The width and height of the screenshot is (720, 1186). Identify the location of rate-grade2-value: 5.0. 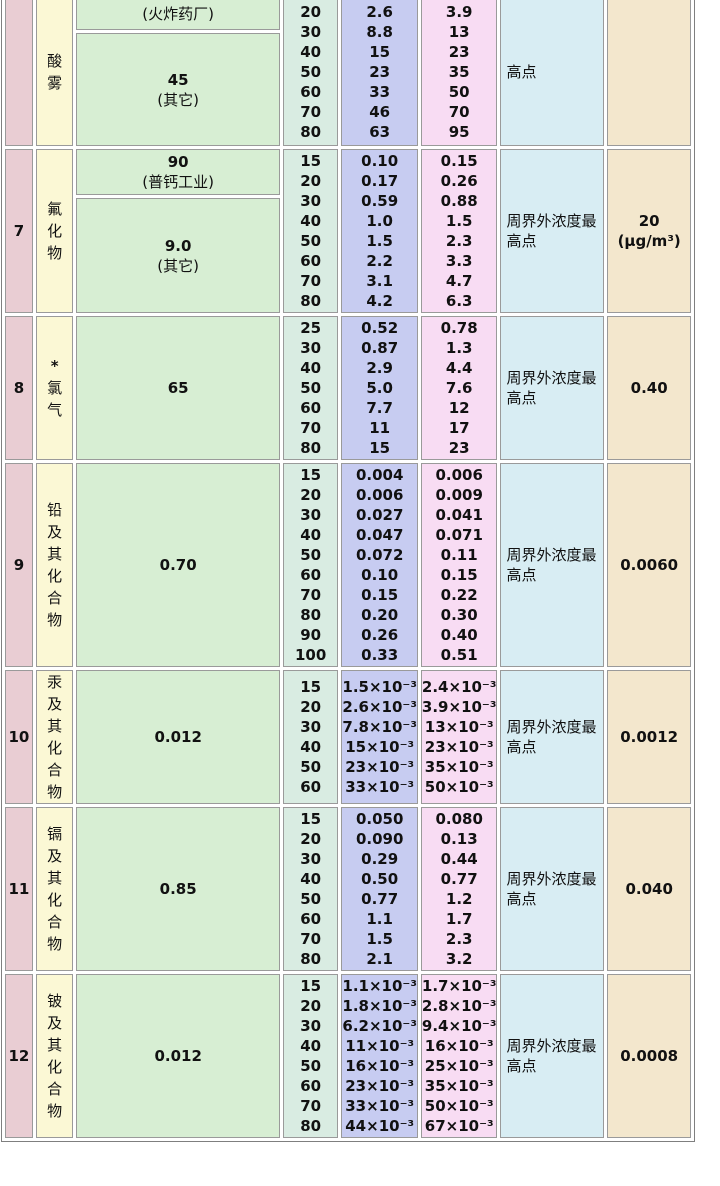
(379, 388).